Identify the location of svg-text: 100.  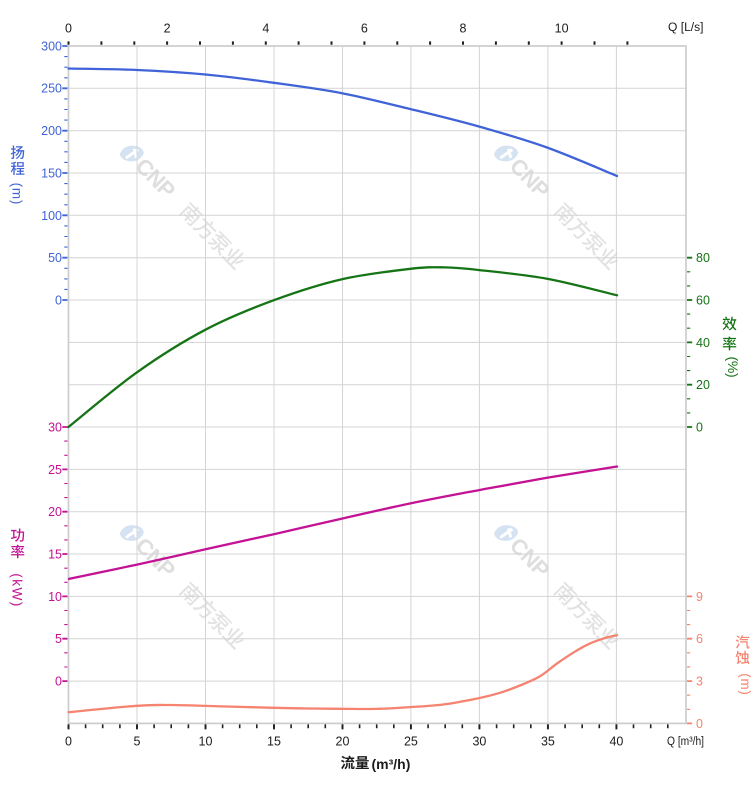
(51, 216).